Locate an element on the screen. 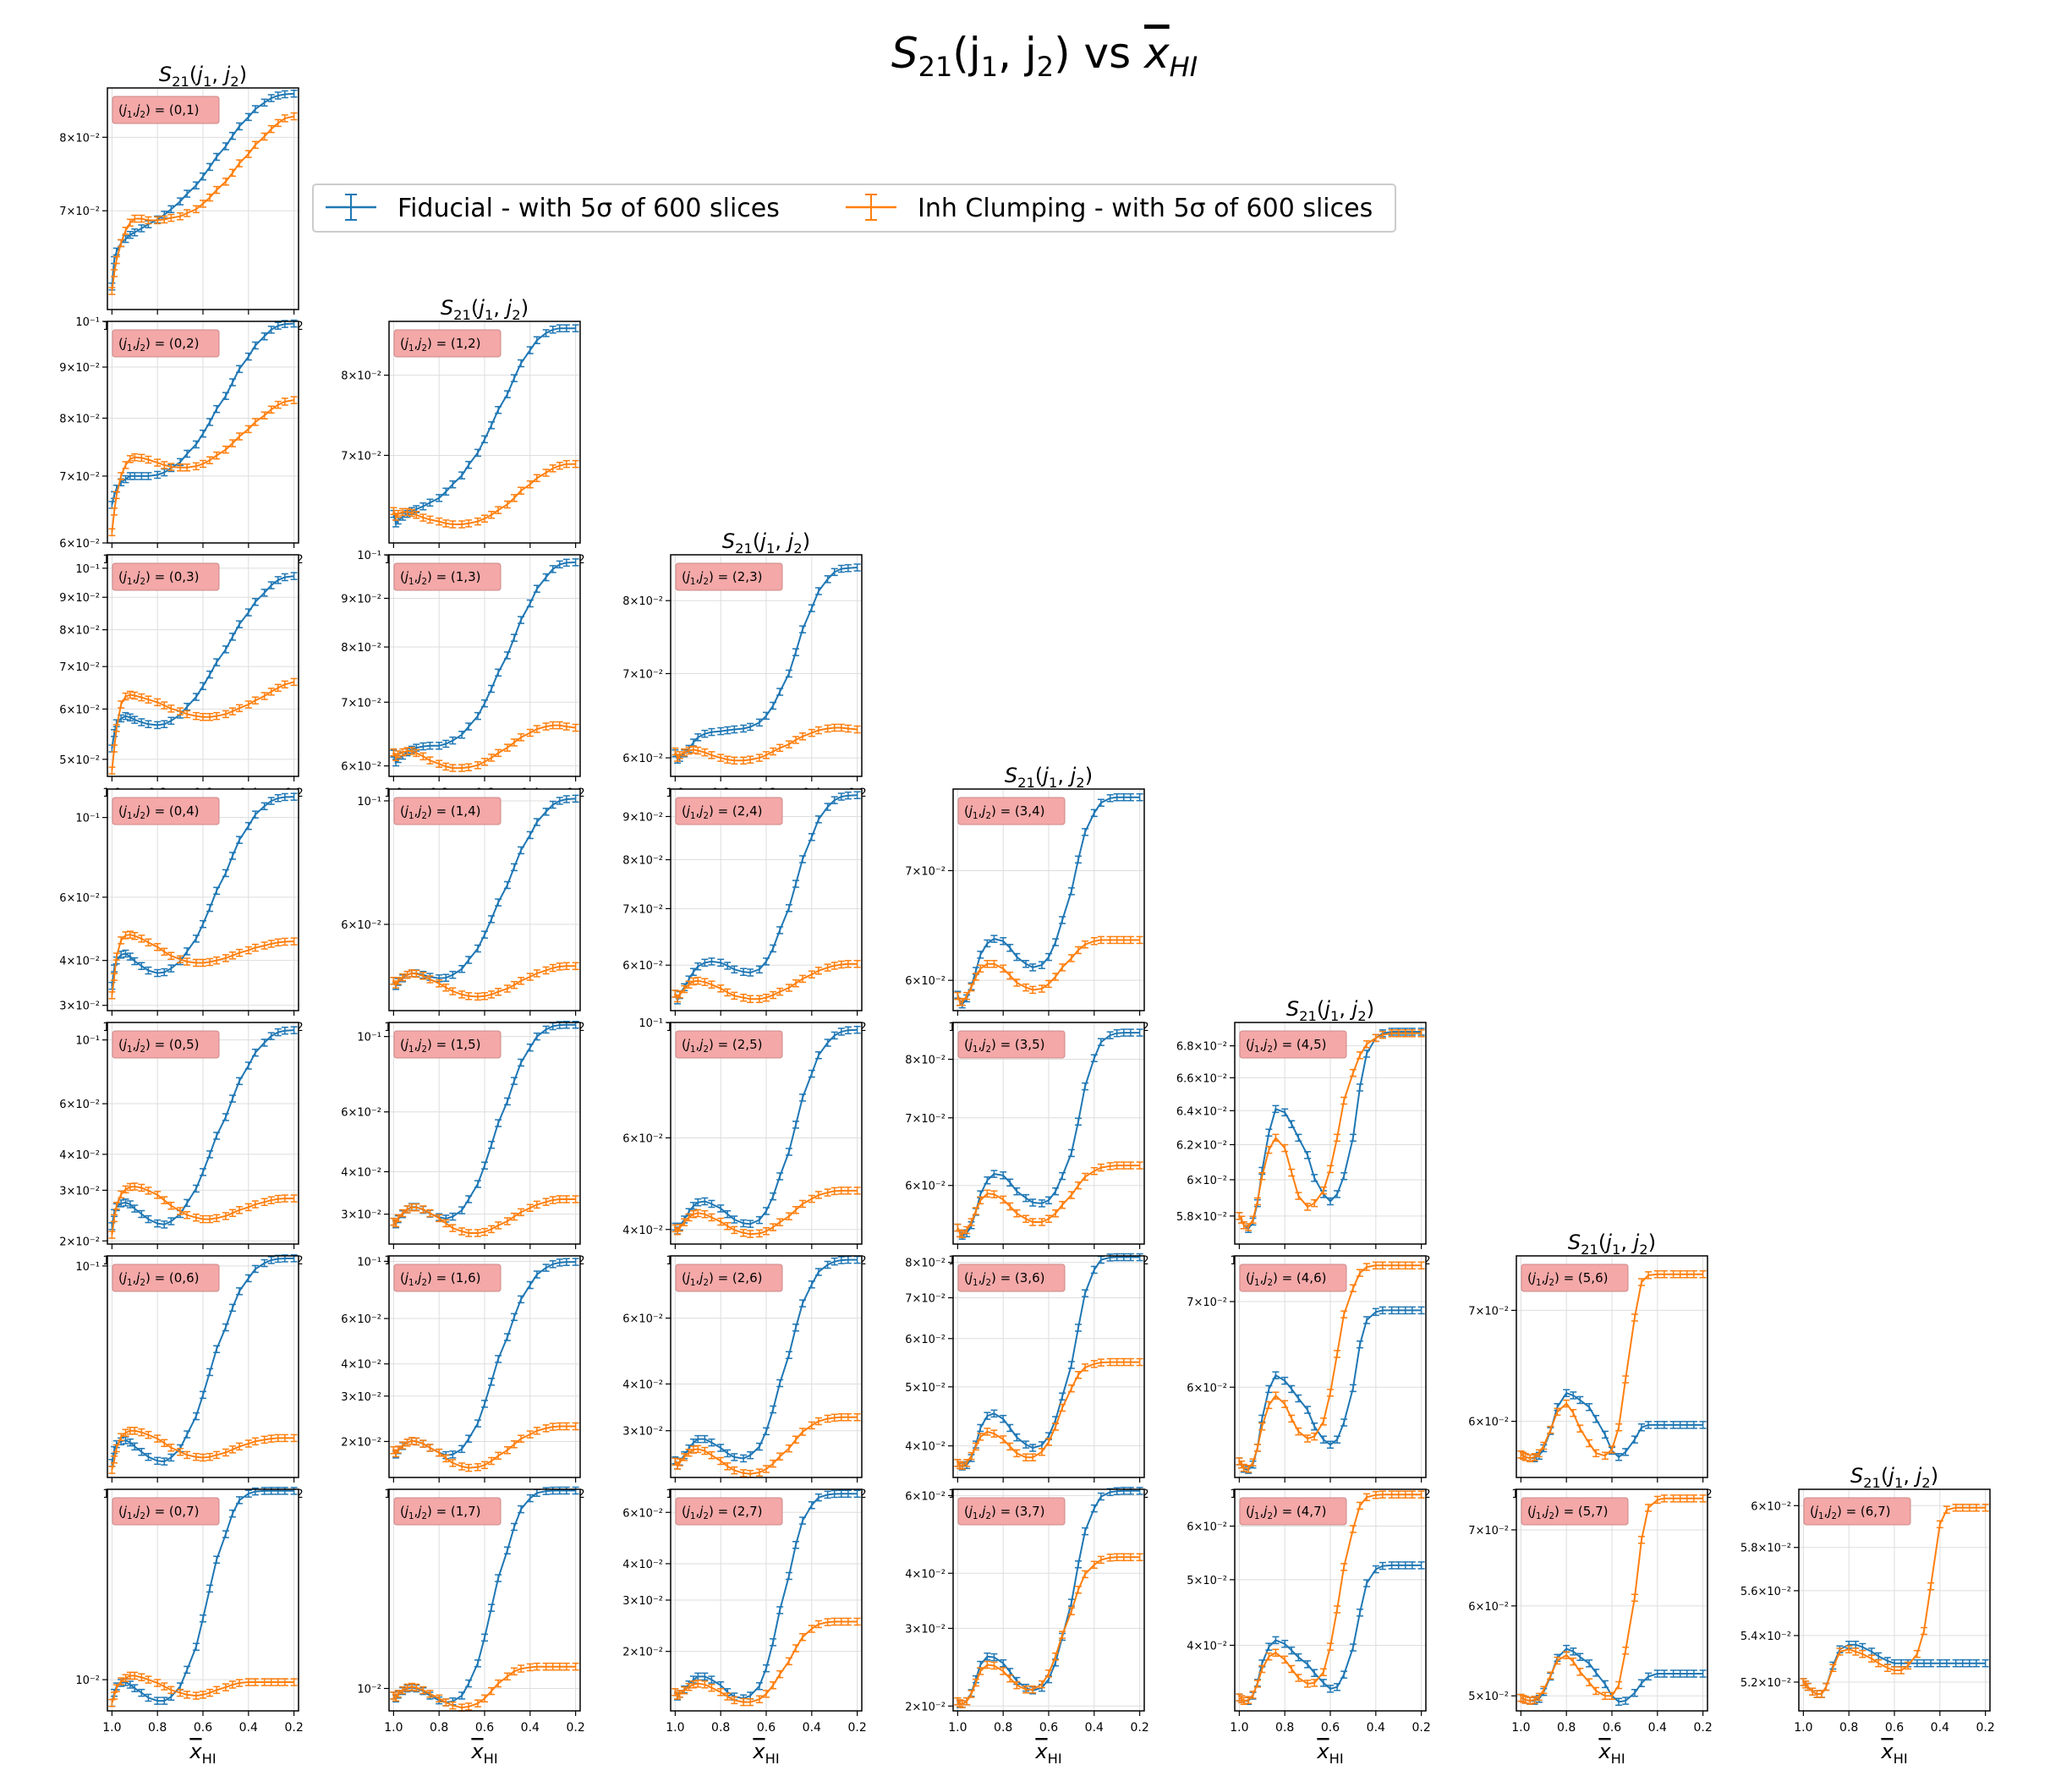 The image size is (2072, 1776). y-tick-label: 10⁻² is located at coordinates (369, 1689).